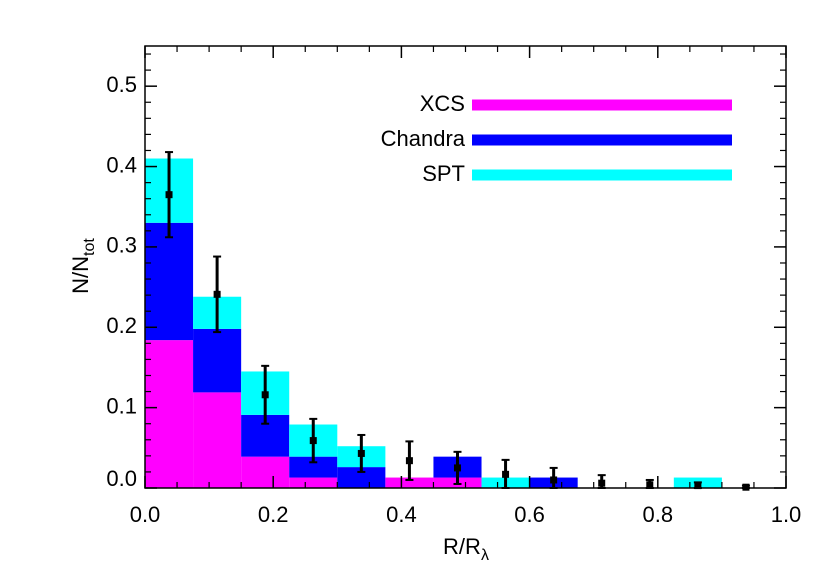 The image size is (830, 581). Describe the element at coordinates (121, 478) in the screenshot. I see `y-tick-label: 0.0` at that location.